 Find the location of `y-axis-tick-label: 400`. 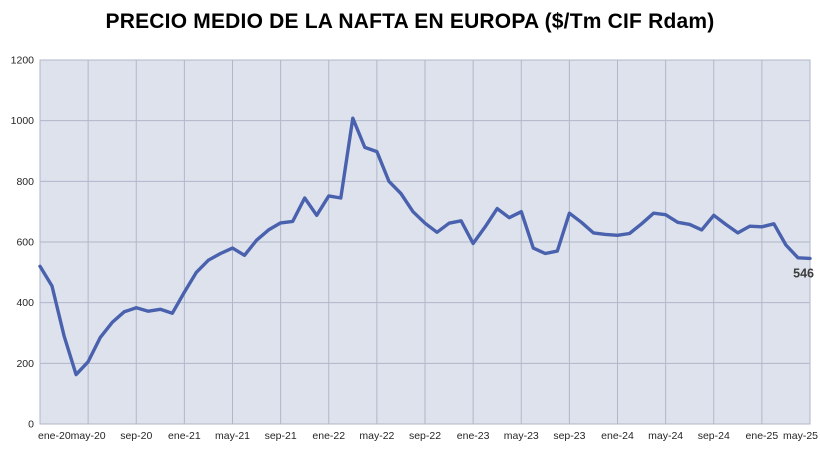

y-axis-tick-label: 400 is located at coordinates (25, 303).